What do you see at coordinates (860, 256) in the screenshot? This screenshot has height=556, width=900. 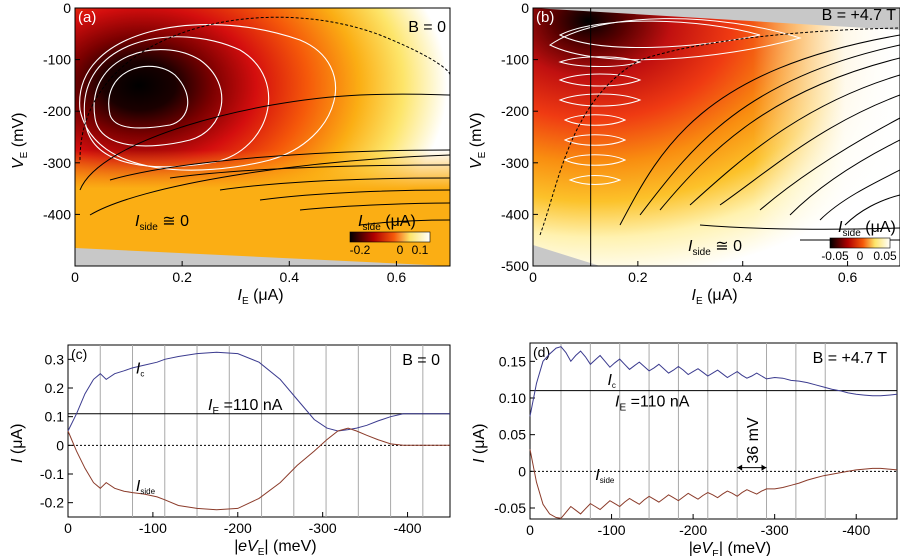 I see `colorbar-tick-b: 0` at bounding box center [860, 256].